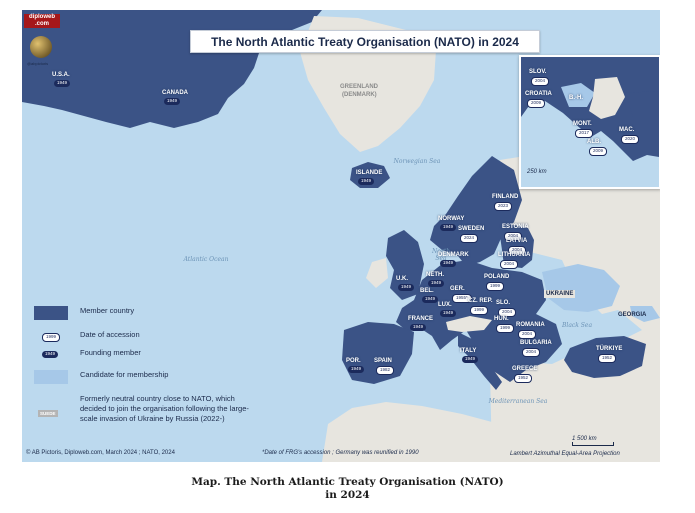 The image size is (695, 513). What do you see at coordinates (480, 361) in the screenshot?
I see `italy-member` at bounding box center [480, 361].